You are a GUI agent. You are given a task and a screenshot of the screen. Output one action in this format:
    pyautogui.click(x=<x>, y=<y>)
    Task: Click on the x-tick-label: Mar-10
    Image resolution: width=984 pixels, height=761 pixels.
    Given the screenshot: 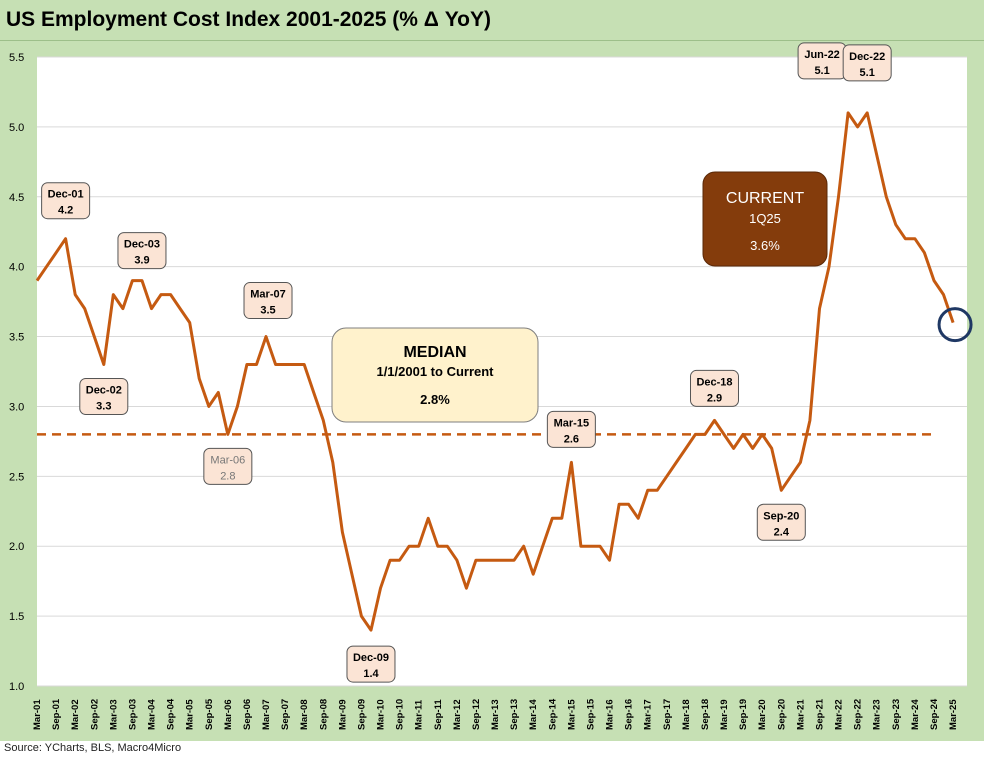 What is the action you would take?
    pyautogui.click(x=381, y=714)
    